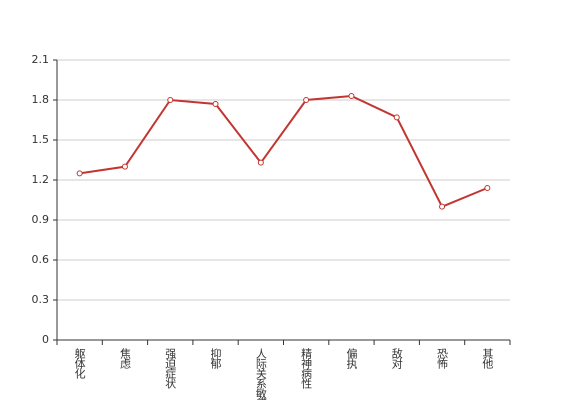 This screenshot has height=400, width=567. Describe the element at coordinates (260, 374) in the screenshot. I see `x-tick-label: 人际关系敏感` at that location.